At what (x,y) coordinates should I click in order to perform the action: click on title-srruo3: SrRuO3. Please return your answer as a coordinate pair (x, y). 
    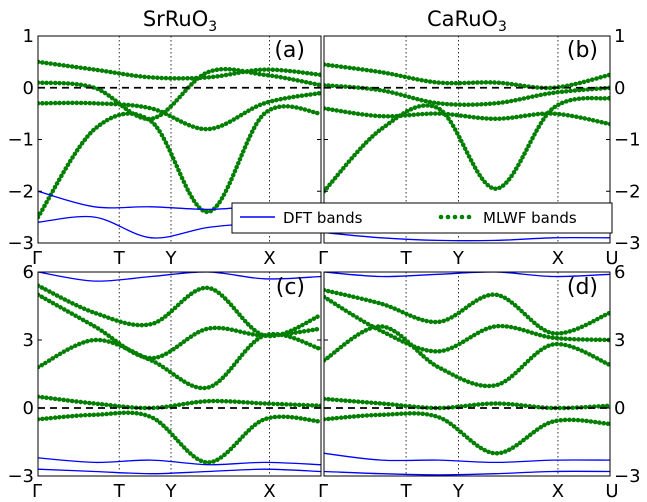
    Looking at the image, I should click on (180, 21).